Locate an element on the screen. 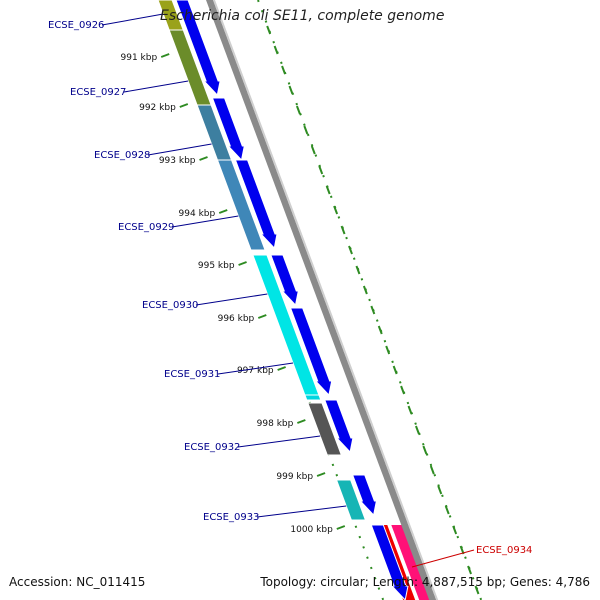 The height and width of the screenshot is (600, 600). accession-label: Accession: is located at coordinates (41, 582).